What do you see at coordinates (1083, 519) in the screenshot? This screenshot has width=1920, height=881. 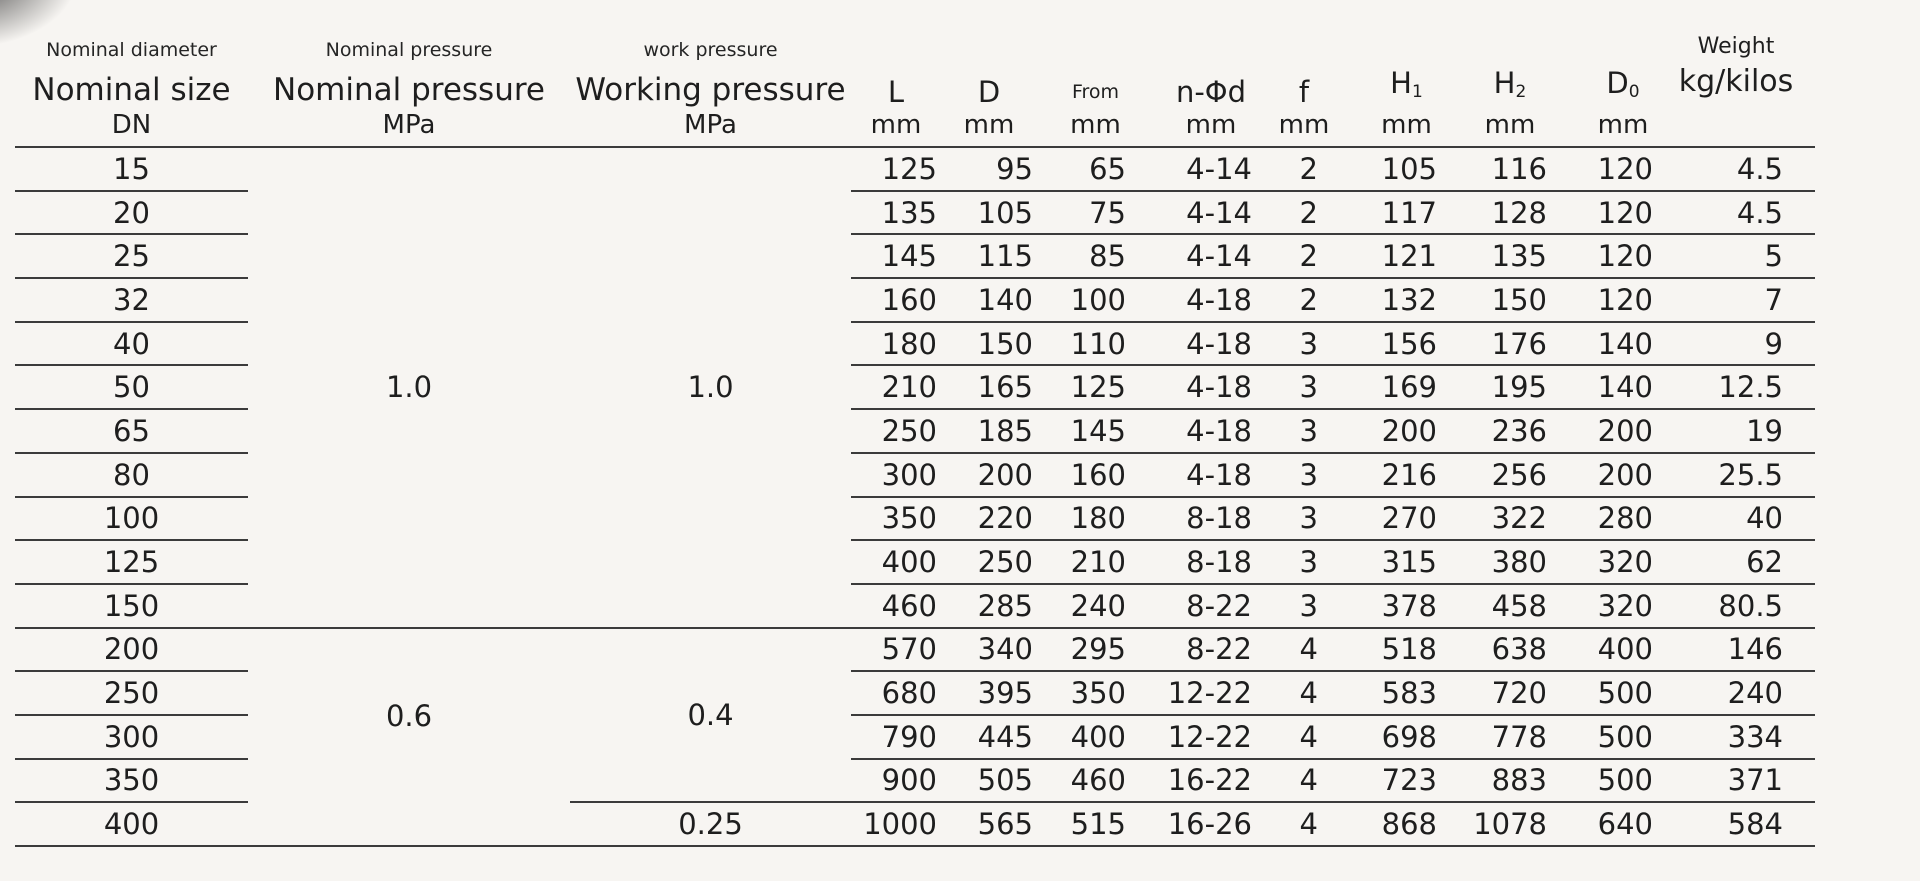 I see `from-cell: 180` at bounding box center [1083, 519].